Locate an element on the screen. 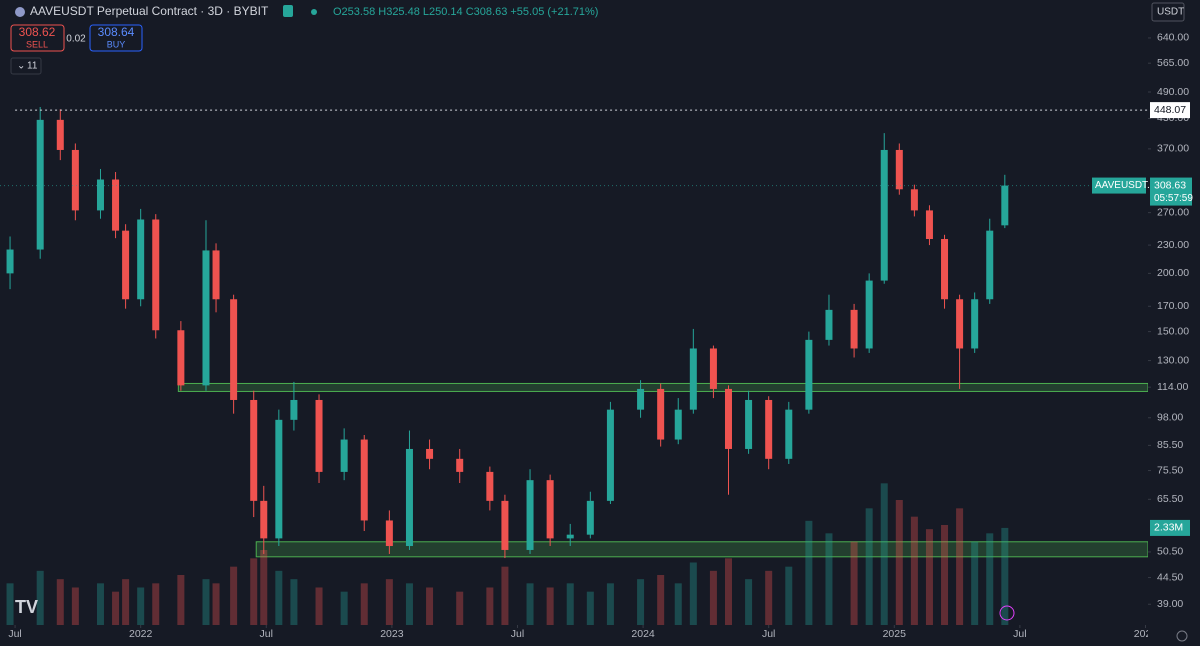 The height and width of the screenshot is (646, 1200). last-price-label: 308.63 is located at coordinates (1170, 185).